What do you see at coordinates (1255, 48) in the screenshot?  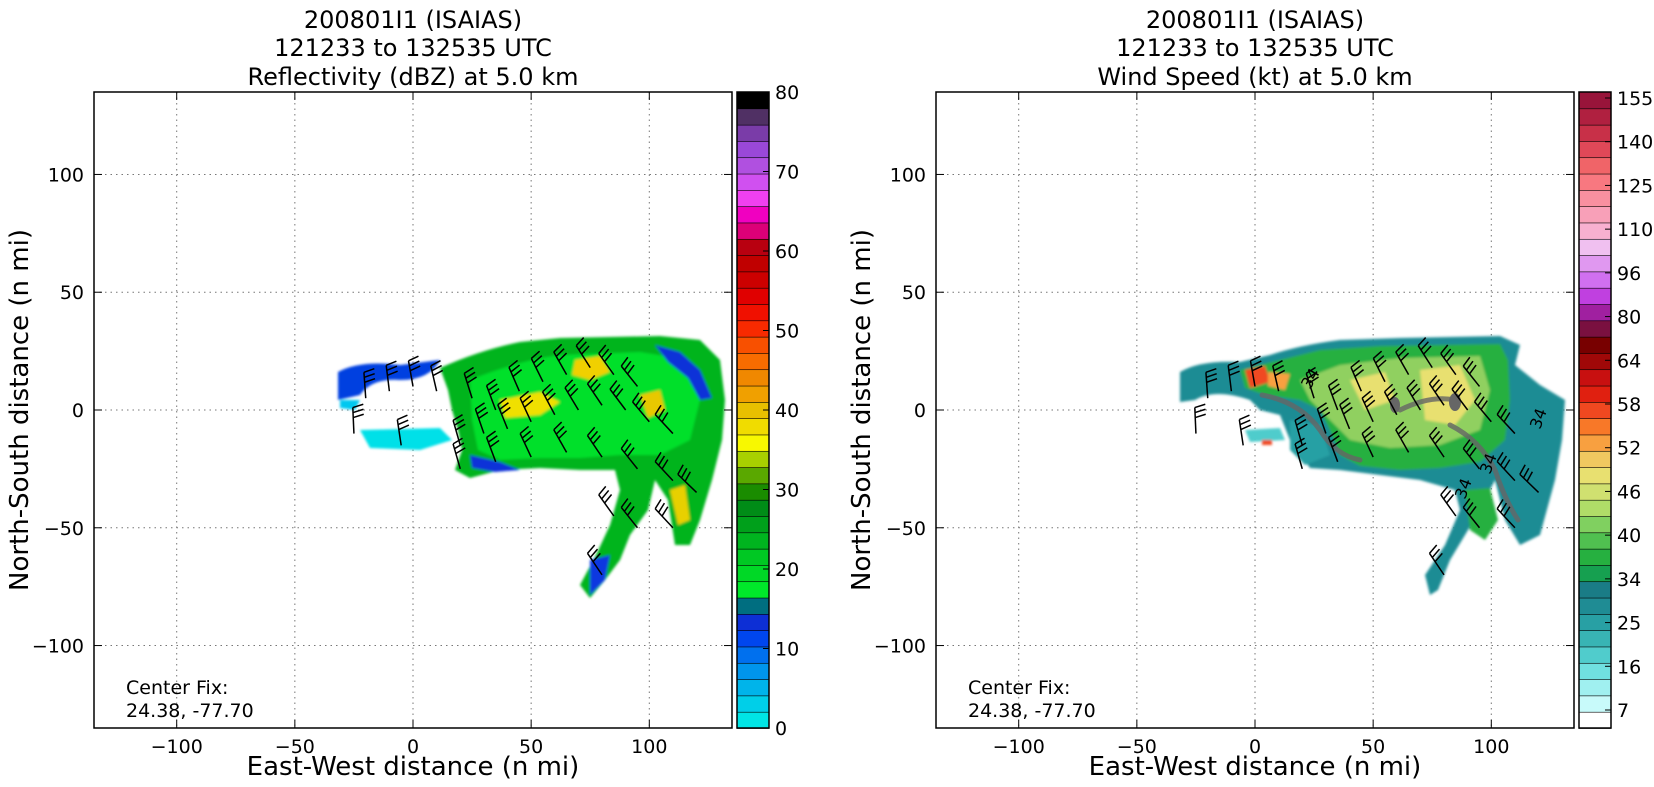 I see `wind-speed-title-line-2: 121233 to 132535 UTC` at bounding box center [1255, 48].